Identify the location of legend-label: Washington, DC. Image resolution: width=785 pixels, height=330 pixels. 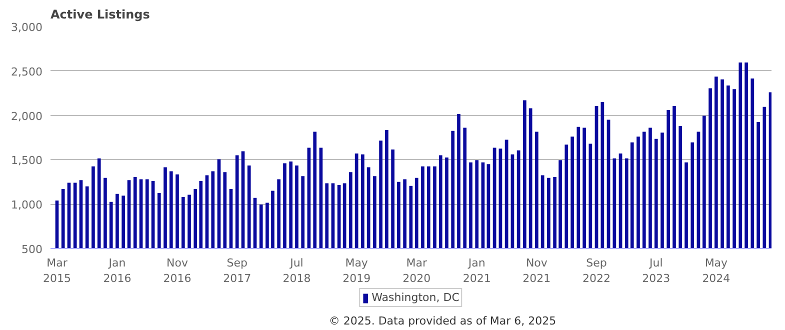
(416, 297).